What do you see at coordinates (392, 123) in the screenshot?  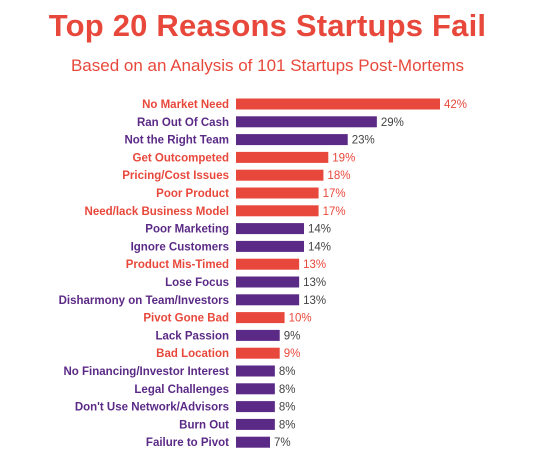 I see `value-label: 29%` at bounding box center [392, 123].